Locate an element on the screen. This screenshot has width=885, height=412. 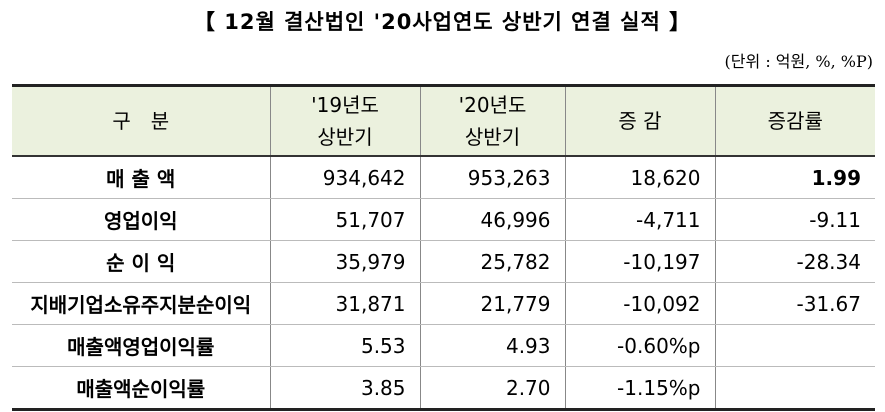
cell: -28.34 is located at coordinates (794, 261).